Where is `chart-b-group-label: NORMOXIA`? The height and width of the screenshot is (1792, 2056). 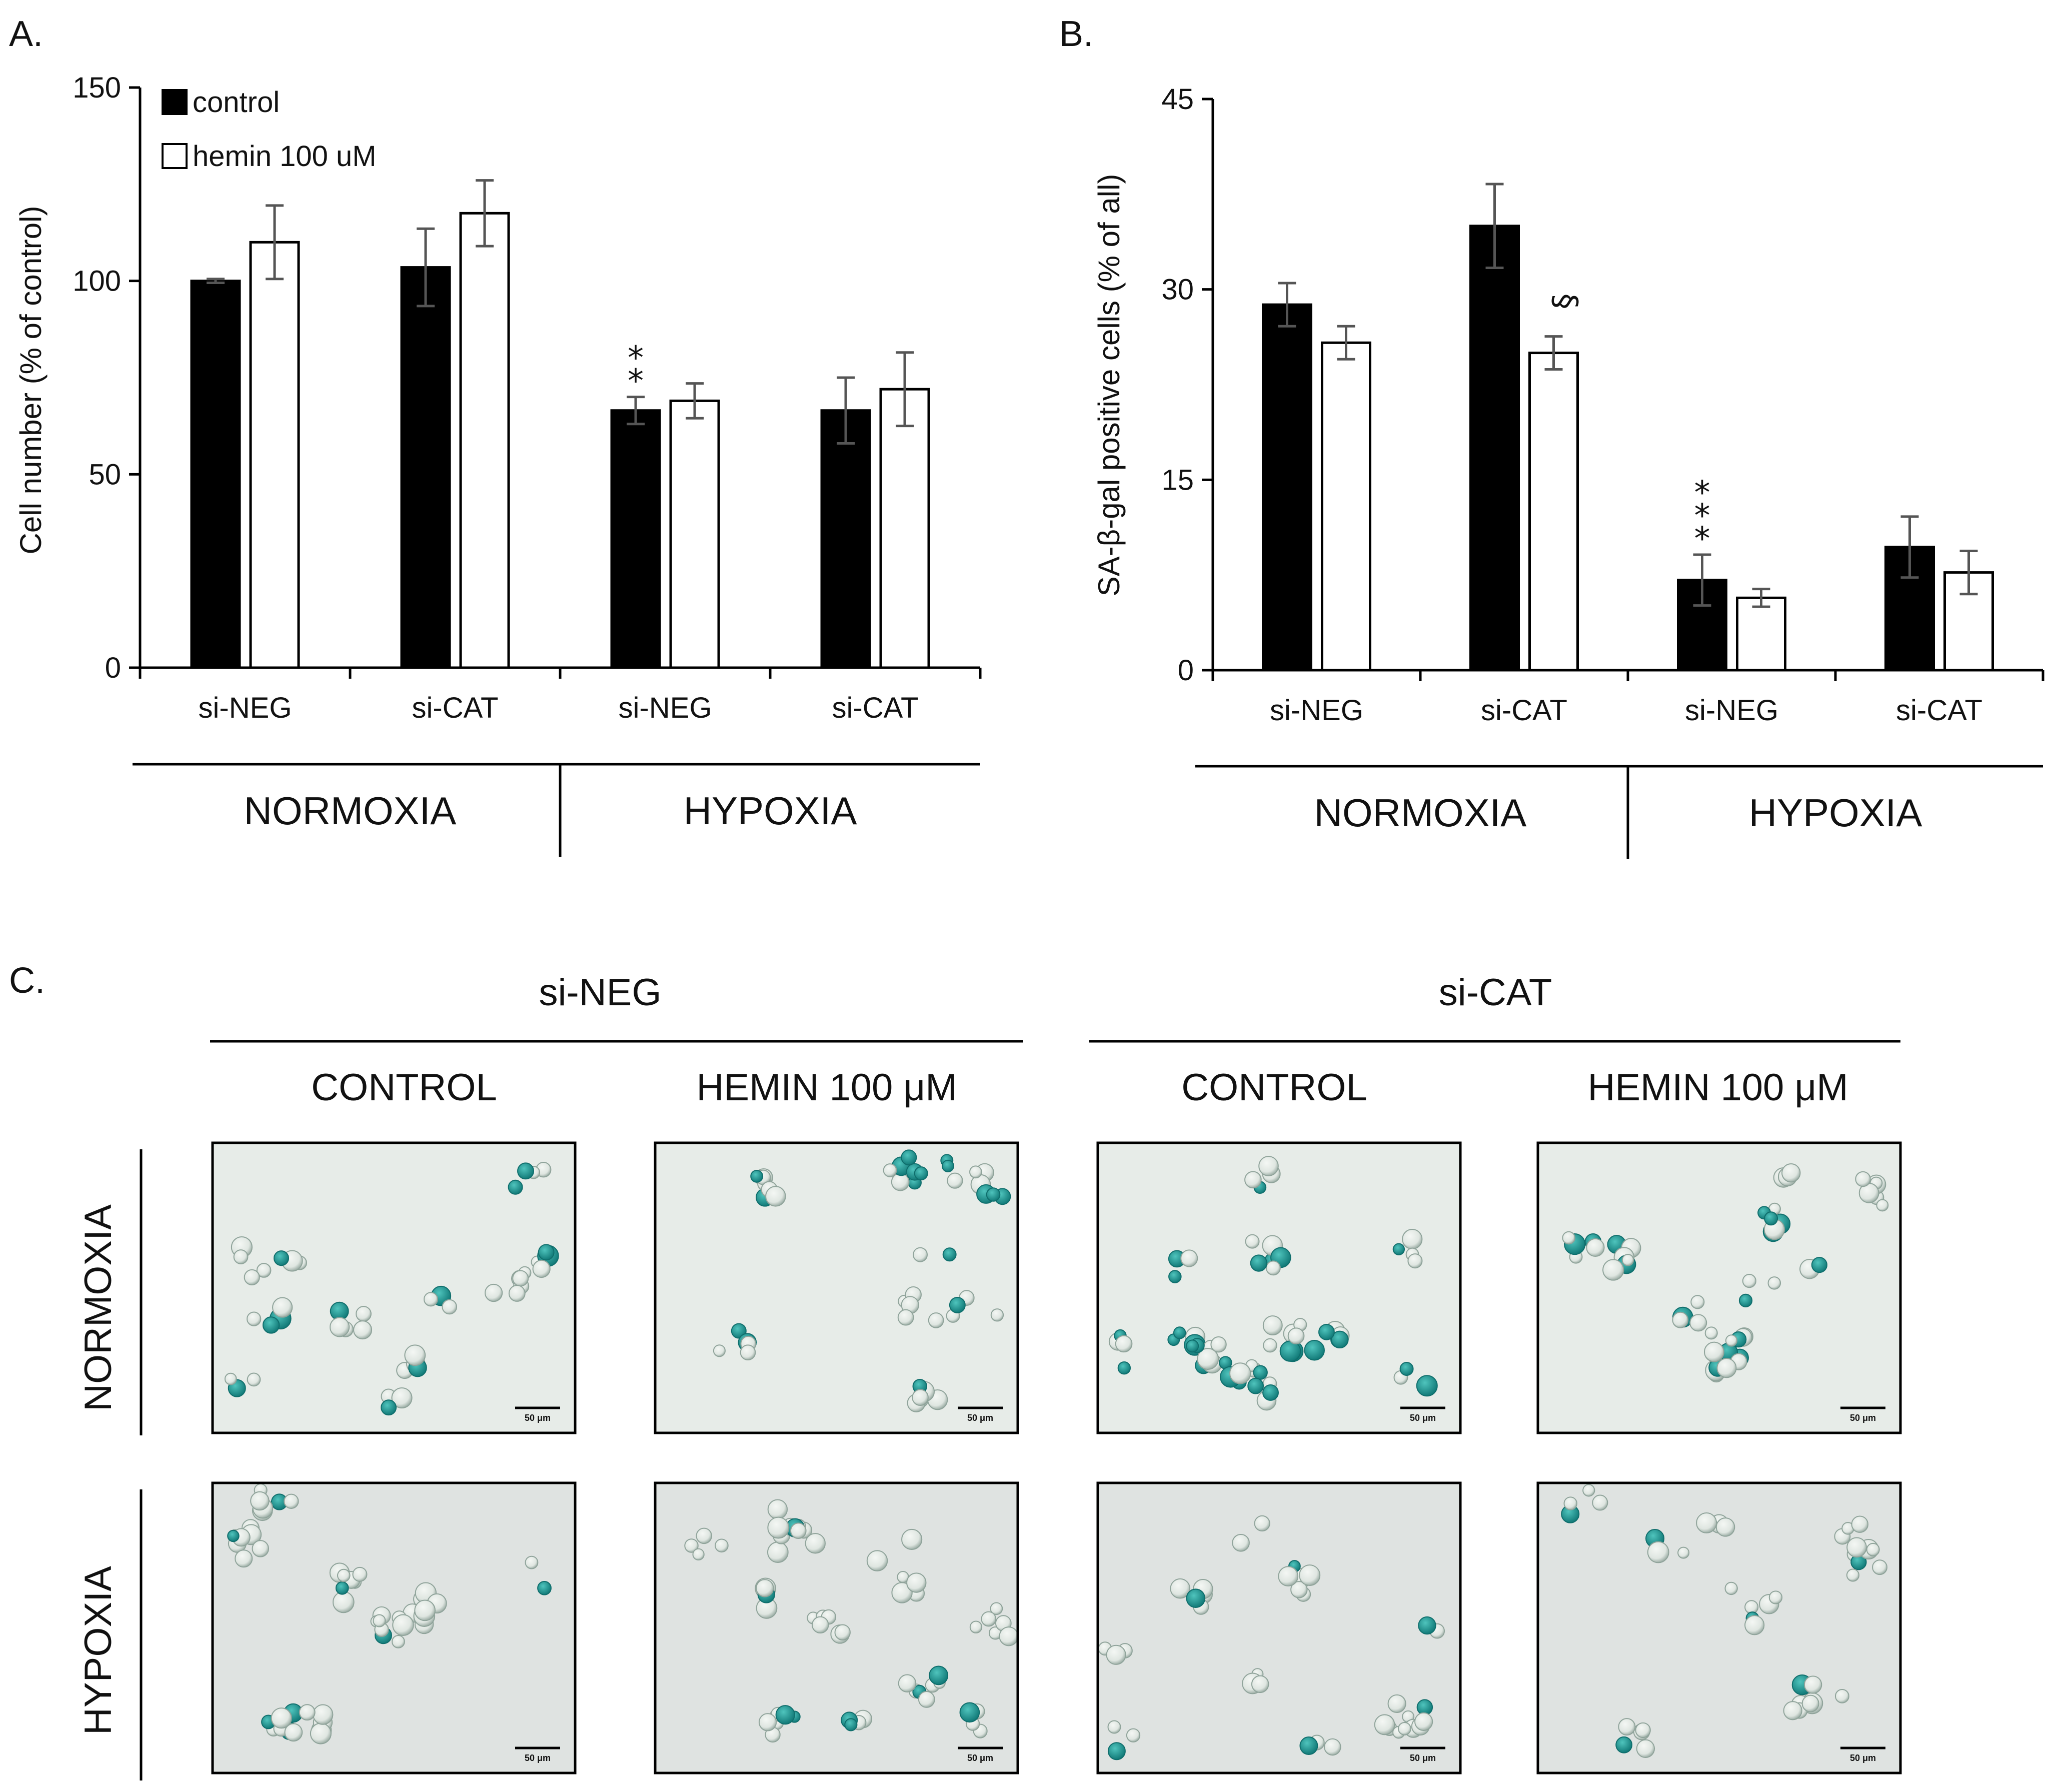 chart-b-group-label: NORMOXIA is located at coordinates (1420, 813).